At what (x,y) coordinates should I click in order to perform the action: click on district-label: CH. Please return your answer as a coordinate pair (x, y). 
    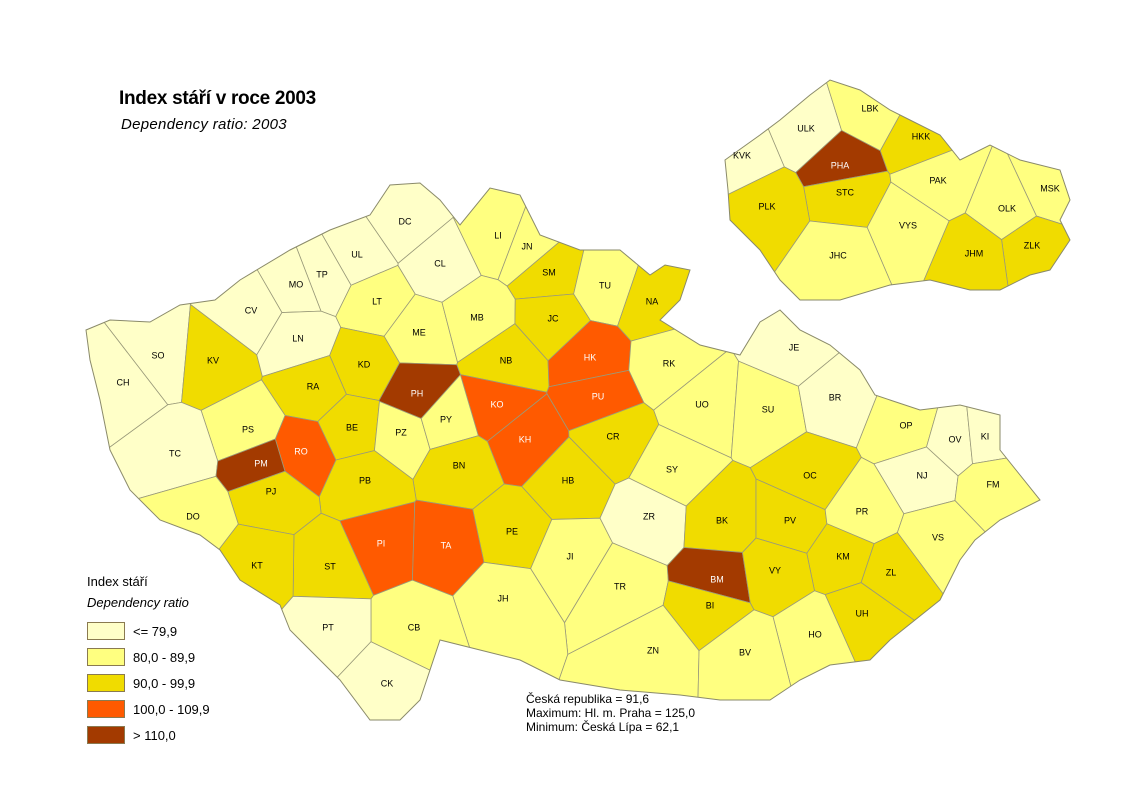
    Looking at the image, I should click on (123, 382).